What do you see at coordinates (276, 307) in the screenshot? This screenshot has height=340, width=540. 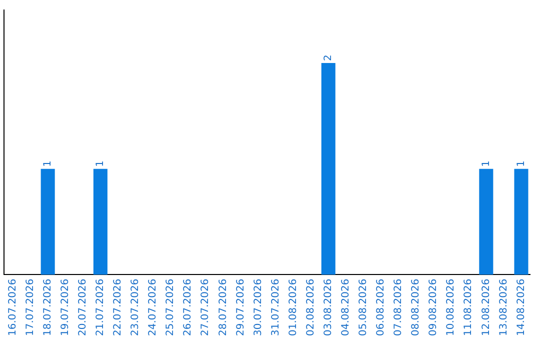 I see `x-tick-label: 31.07.2026` at bounding box center [276, 307].